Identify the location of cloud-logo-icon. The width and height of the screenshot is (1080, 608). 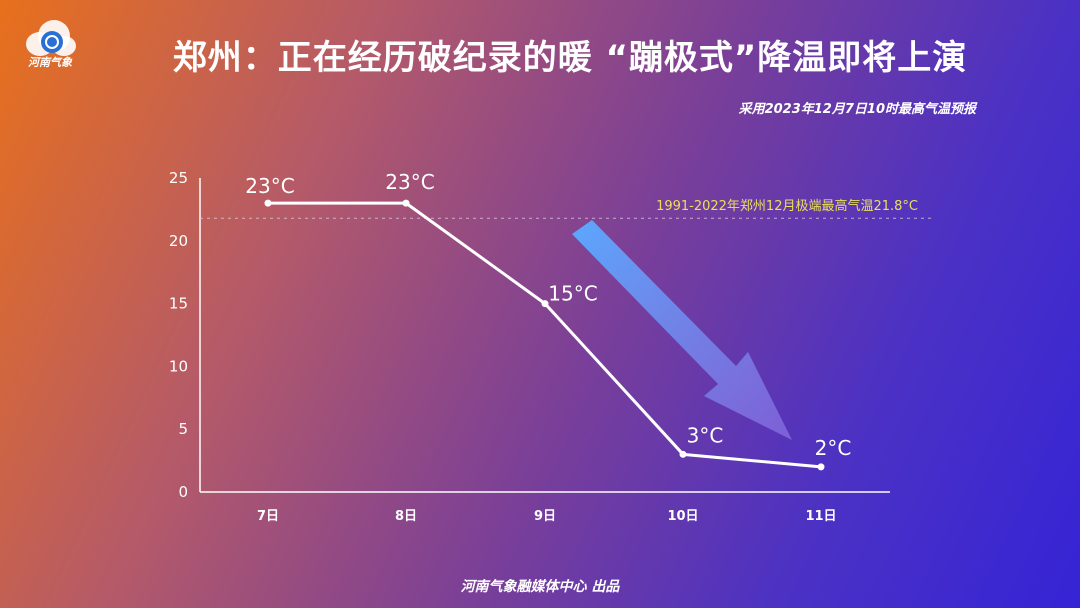
(51, 38).